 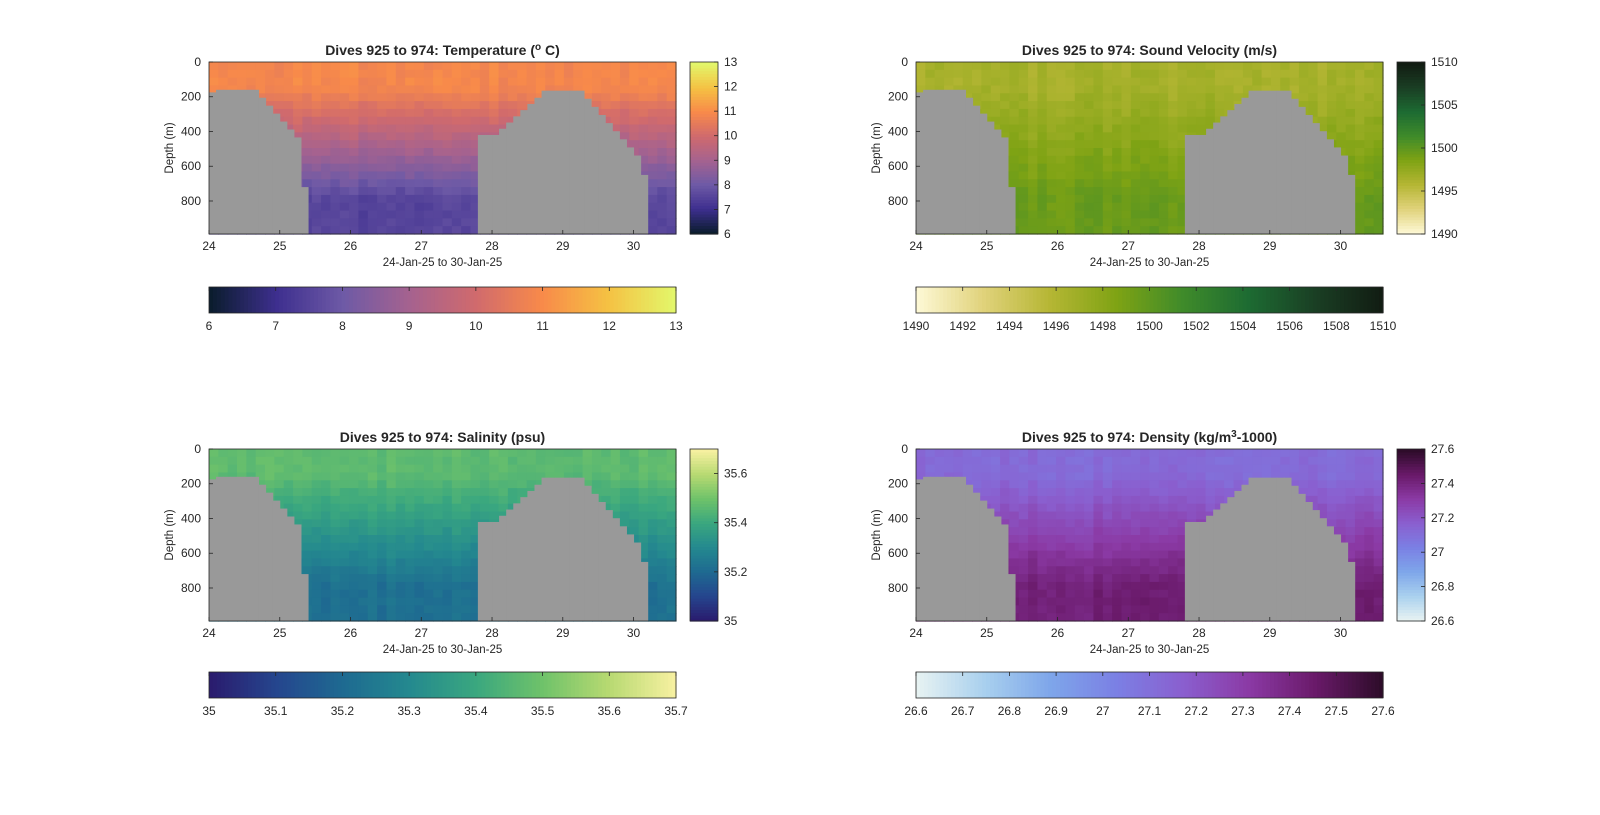 I want to click on colorbar-right-tick-label: 10, so click(x=731, y=136).